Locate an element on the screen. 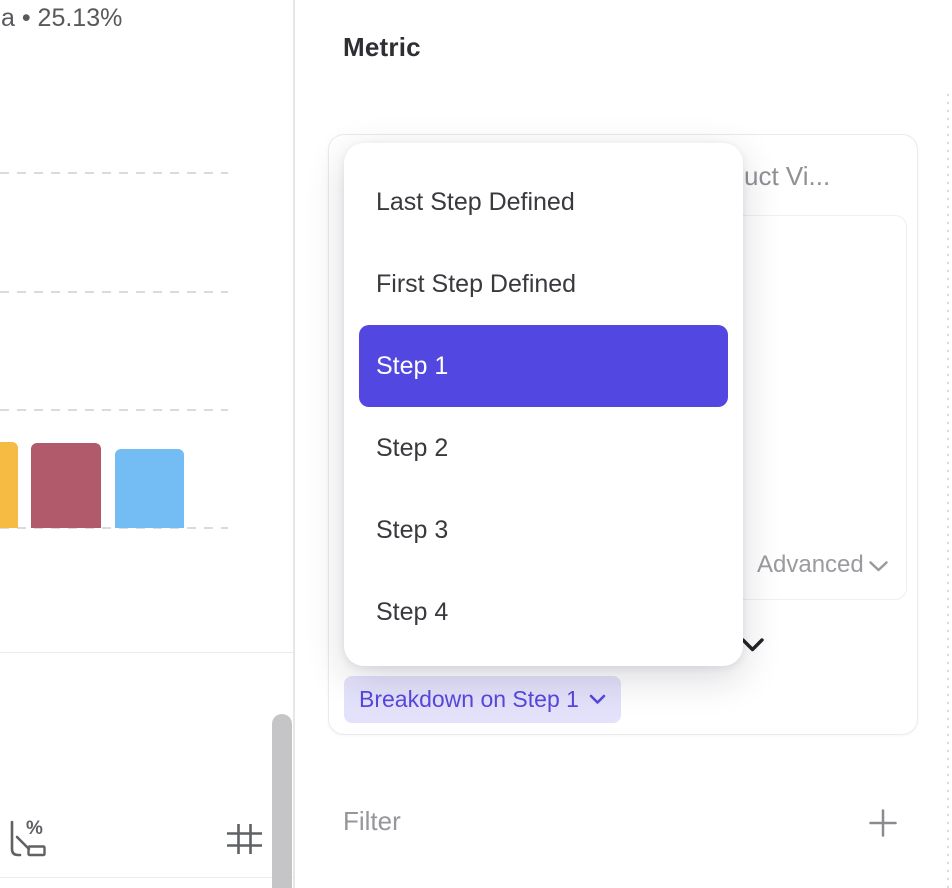  filter-section-title: Filter is located at coordinates (372, 821).